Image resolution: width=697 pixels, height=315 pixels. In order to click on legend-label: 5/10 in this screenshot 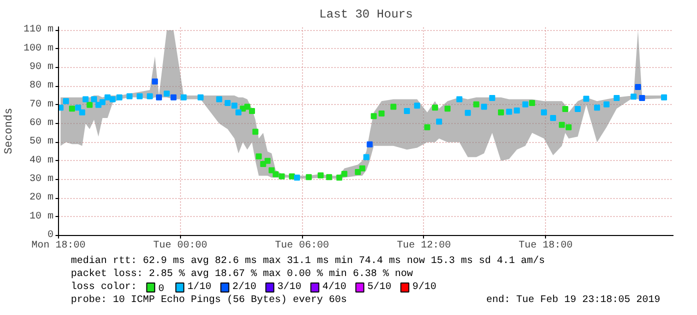, I will do `click(379, 287)`.